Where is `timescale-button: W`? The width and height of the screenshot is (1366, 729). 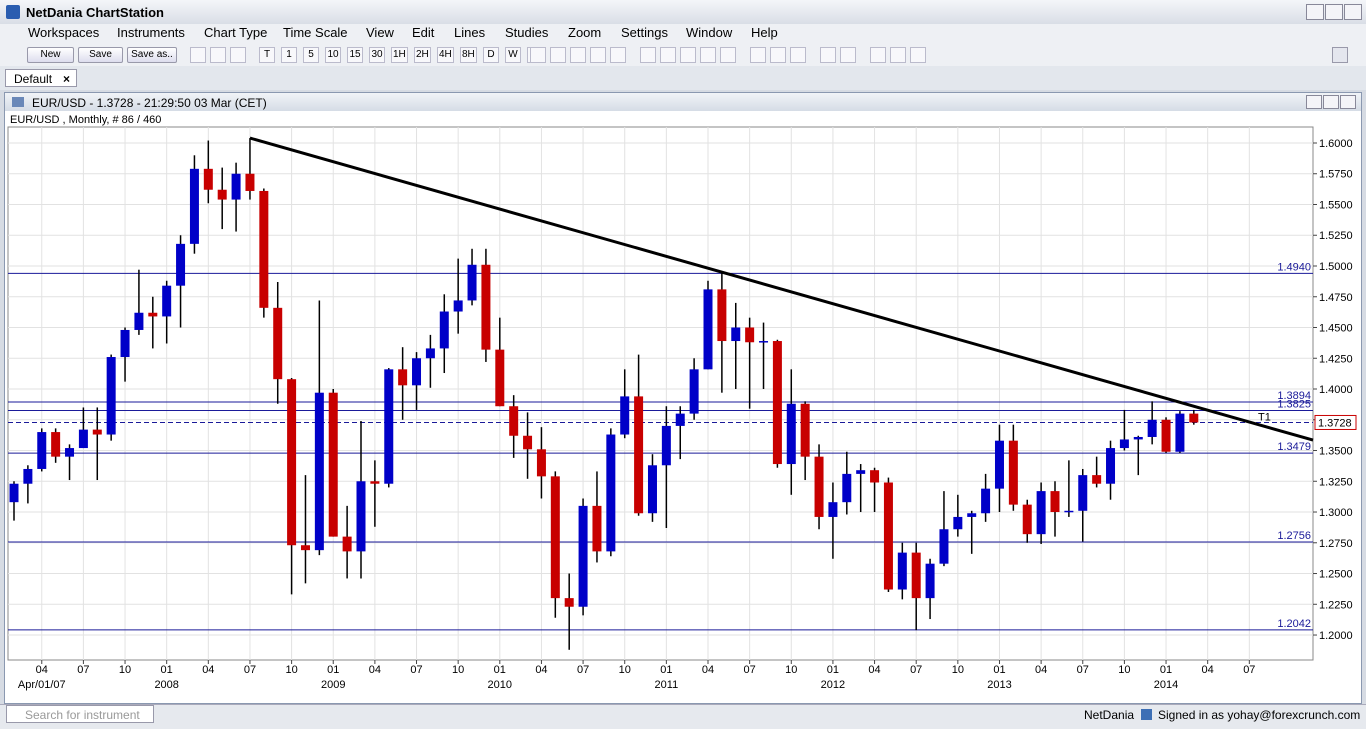
timescale-button: W is located at coordinates (513, 55).